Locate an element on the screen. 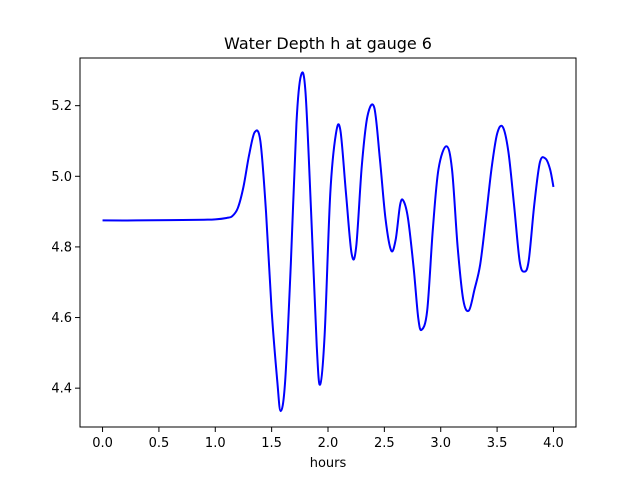 This screenshot has width=640, height=480. x-tick-label: 0.5 is located at coordinates (159, 443).